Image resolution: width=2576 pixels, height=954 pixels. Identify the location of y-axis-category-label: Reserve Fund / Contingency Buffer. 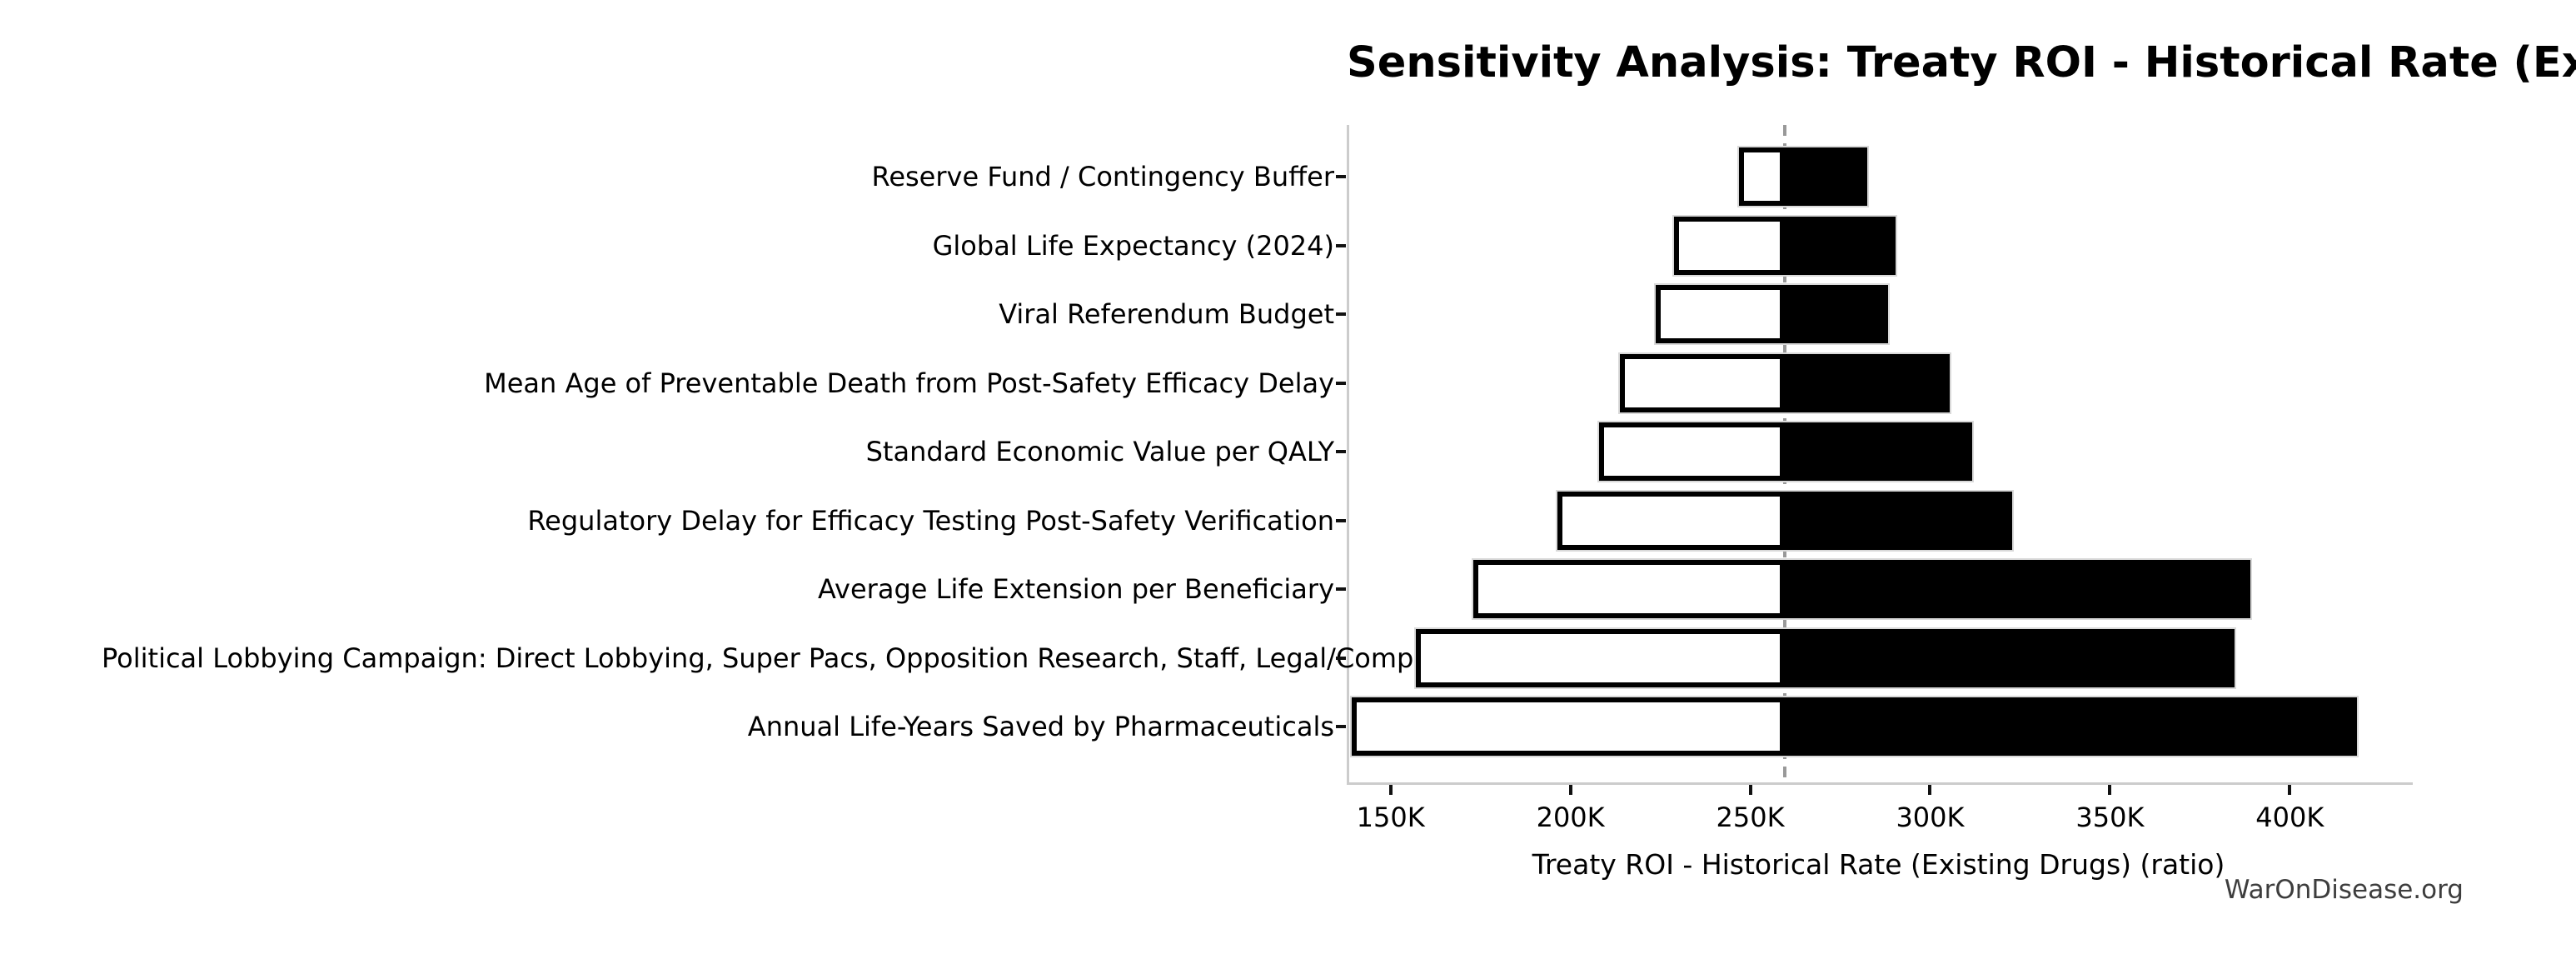
(1102, 176).